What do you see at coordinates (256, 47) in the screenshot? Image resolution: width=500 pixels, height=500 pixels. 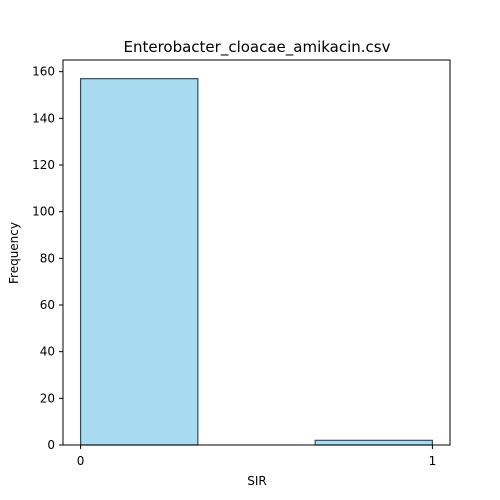 I see `chart-title: Enterobacter_cloacae_amikacin.csv` at bounding box center [256, 47].